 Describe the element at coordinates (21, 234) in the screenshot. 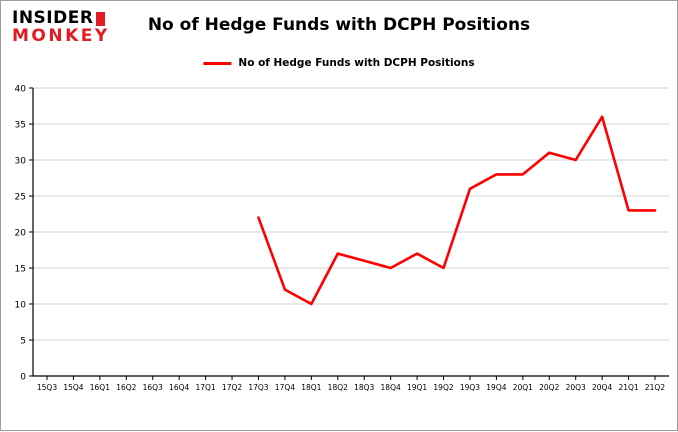

I see `svg-text: 20` at that location.